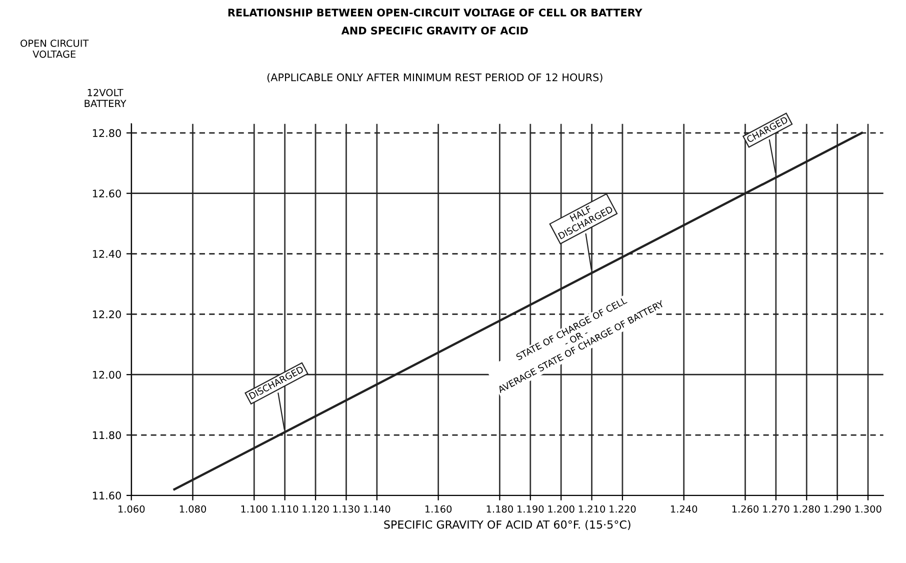  Describe the element at coordinates (54, 49) in the screenshot. I see `text: OPEN CIRCUIT VOLTAGE` at that location.